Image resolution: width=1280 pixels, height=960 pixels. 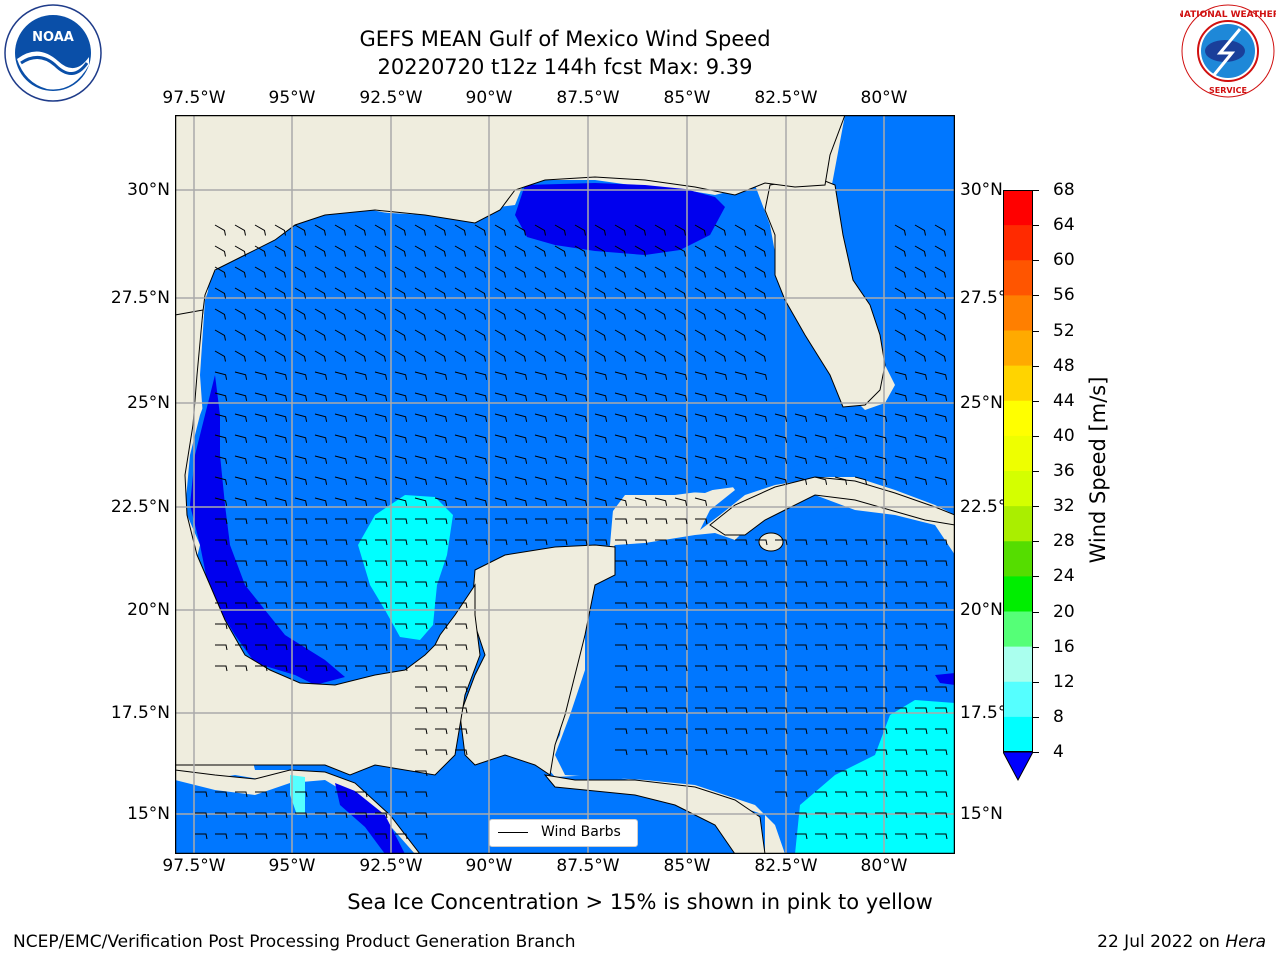 I want to click on lon-label-bottom: 80°W, so click(x=884, y=866).